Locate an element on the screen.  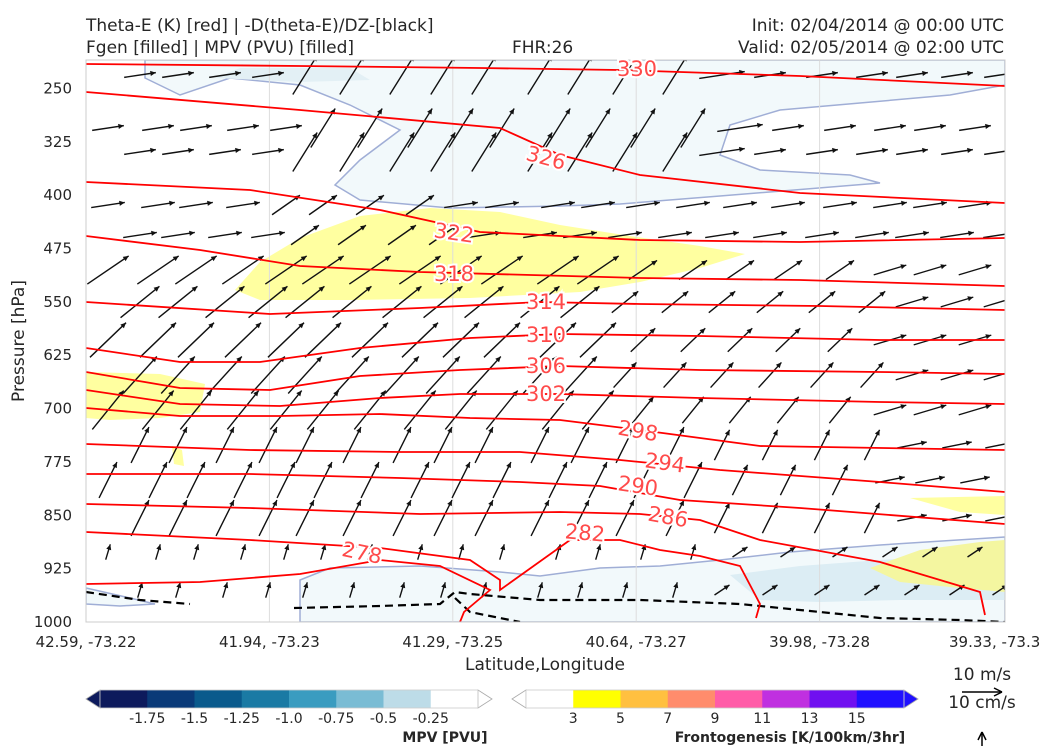
colorbar-tick-label: -0.25 is located at coordinates (431, 719).